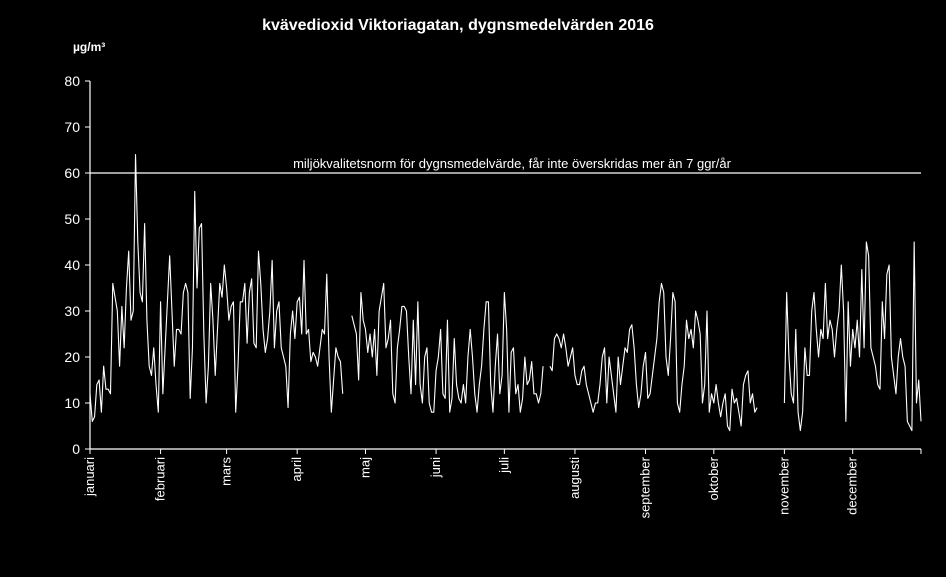 Image resolution: width=946 pixels, height=577 pixels. Describe the element at coordinates (645, 487) in the screenshot. I see `x-tick-label-september: september` at that location.